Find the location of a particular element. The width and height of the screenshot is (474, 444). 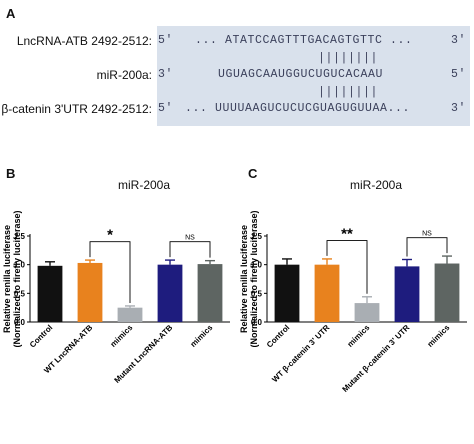

significance-label: * is located at coordinates (110, 235).